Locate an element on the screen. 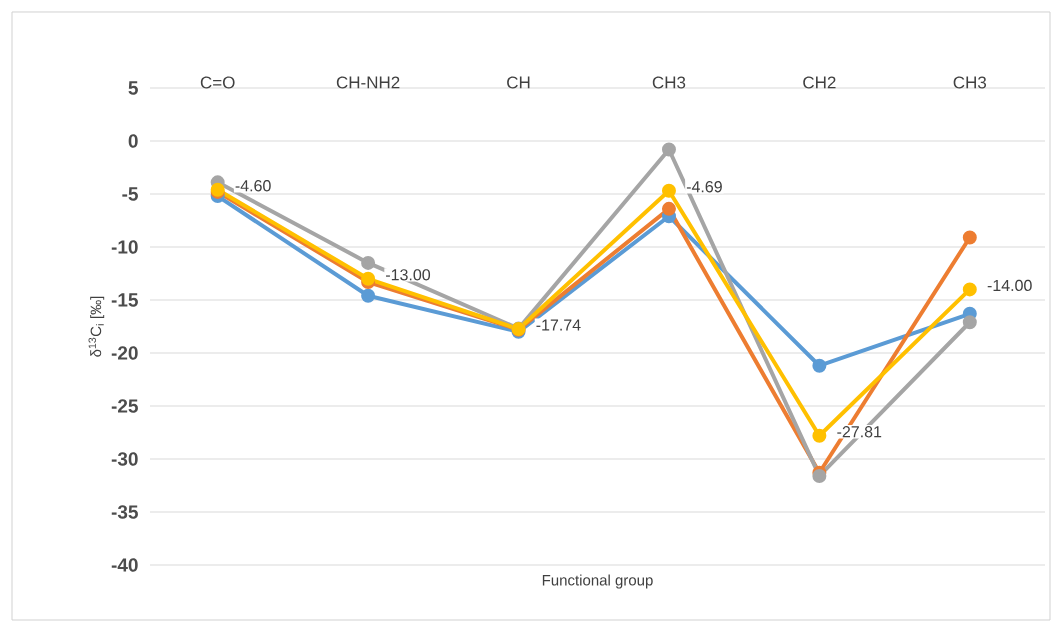 The height and width of the screenshot is (632, 1062). data-label: -13.00 is located at coordinates (408, 275).